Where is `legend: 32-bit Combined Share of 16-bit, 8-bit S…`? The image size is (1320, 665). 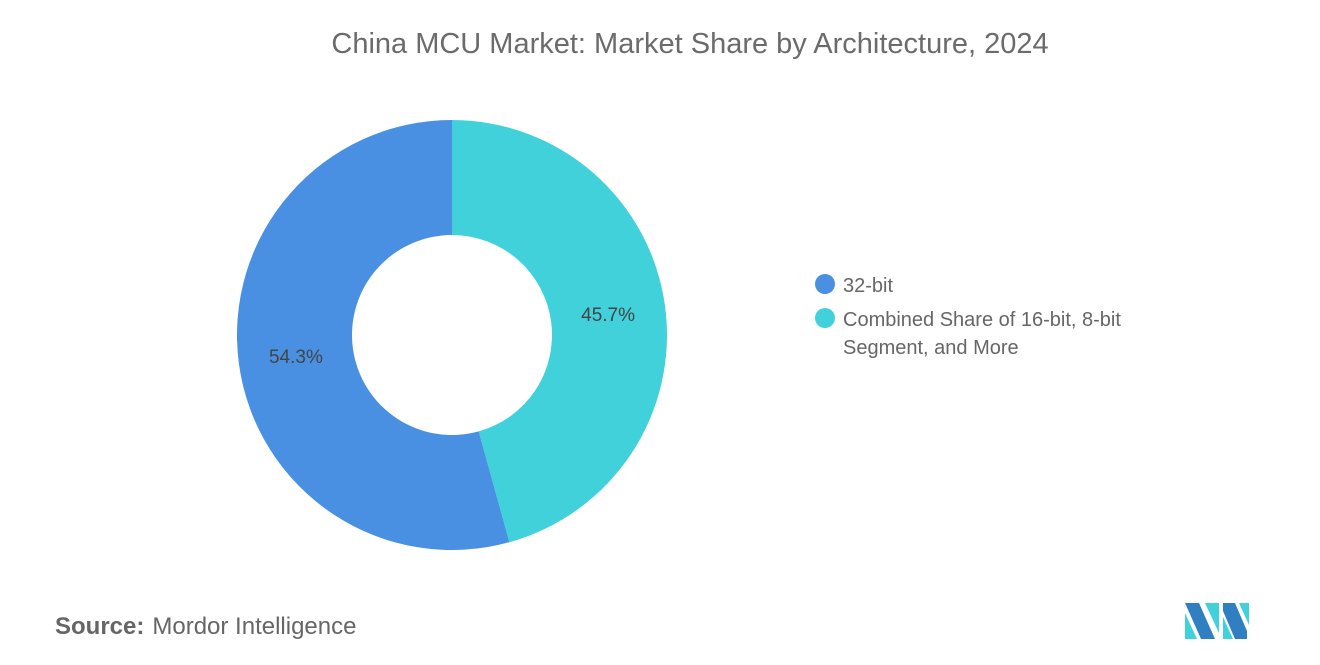
legend: 32-bit Combined Share of 16-bit, 8-bit S… is located at coordinates (999, 320).